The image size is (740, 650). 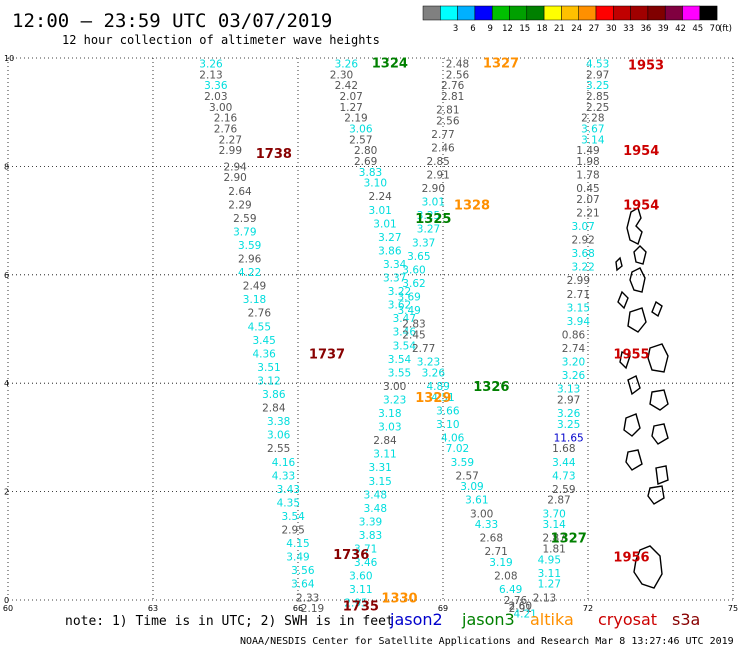 I want to click on pass-time-label: 1738, so click(x=274, y=154).